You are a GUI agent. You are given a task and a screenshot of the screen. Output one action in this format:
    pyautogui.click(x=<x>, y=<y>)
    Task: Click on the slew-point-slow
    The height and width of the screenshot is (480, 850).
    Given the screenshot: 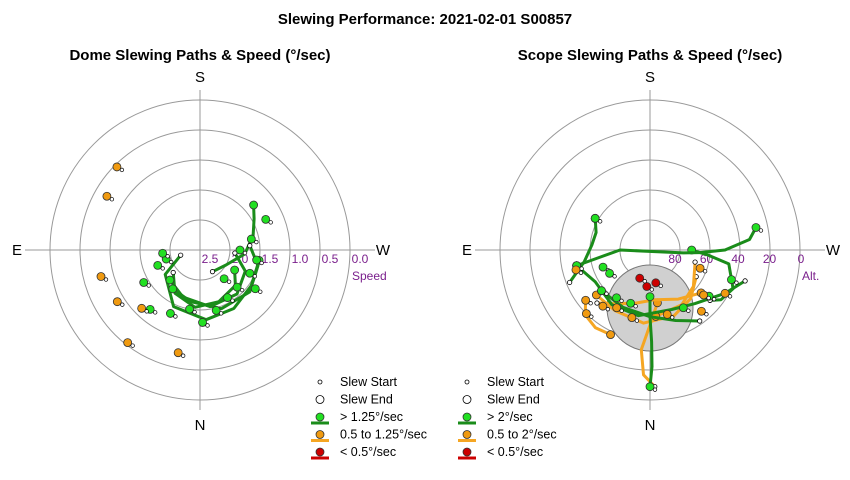 What is the action you would take?
    pyautogui.click(x=640, y=278)
    